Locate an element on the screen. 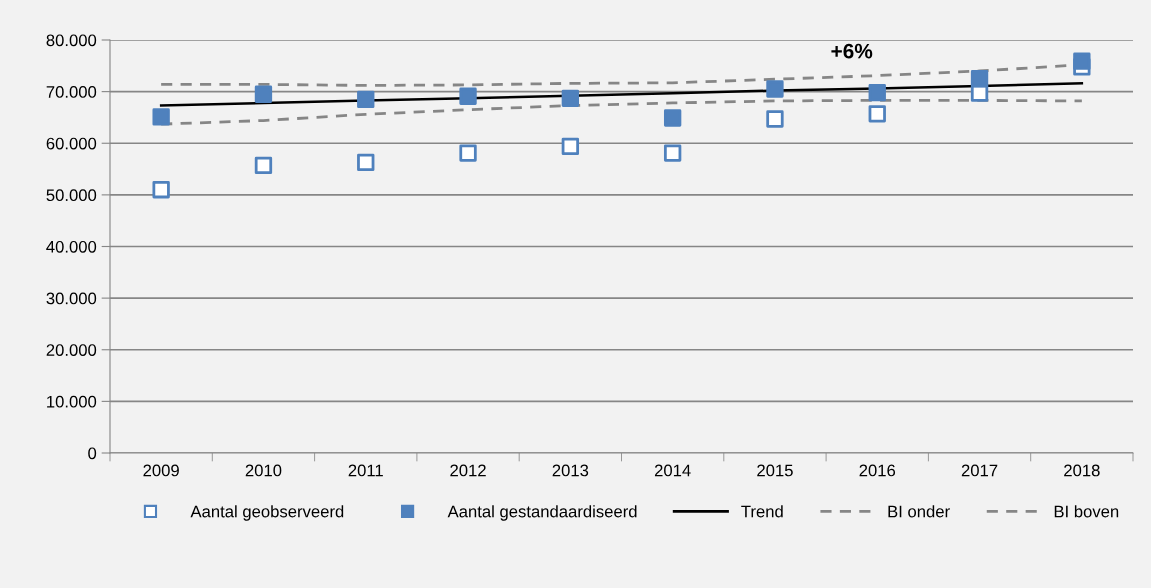  x-tick-label: 2014 is located at coordinates (672, 470).